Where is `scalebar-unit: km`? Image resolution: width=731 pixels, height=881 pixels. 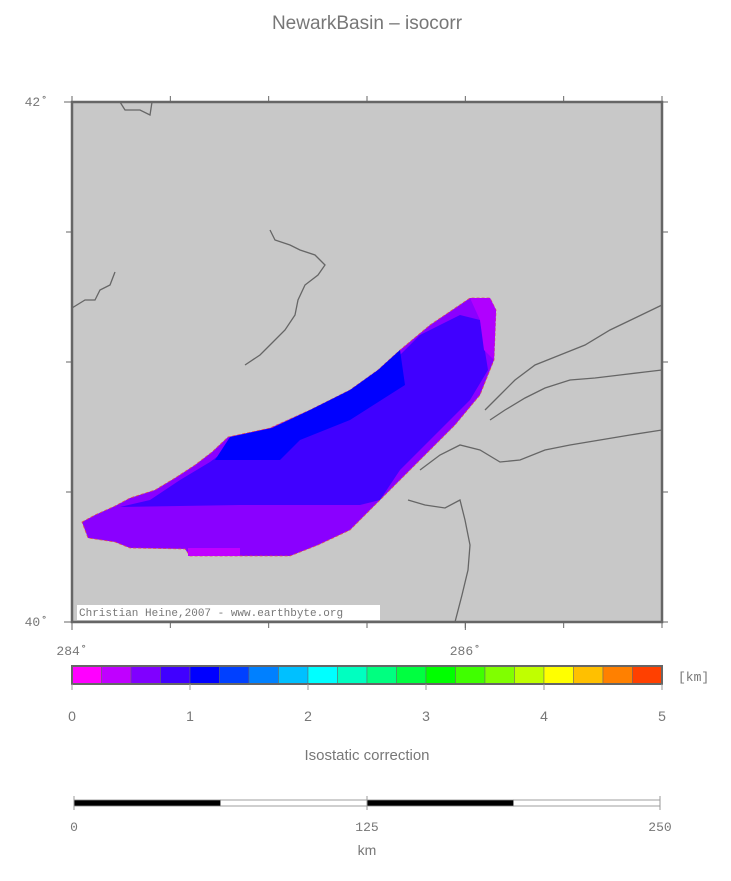
scalebar-unit: km is located at coordinates (367, 850).